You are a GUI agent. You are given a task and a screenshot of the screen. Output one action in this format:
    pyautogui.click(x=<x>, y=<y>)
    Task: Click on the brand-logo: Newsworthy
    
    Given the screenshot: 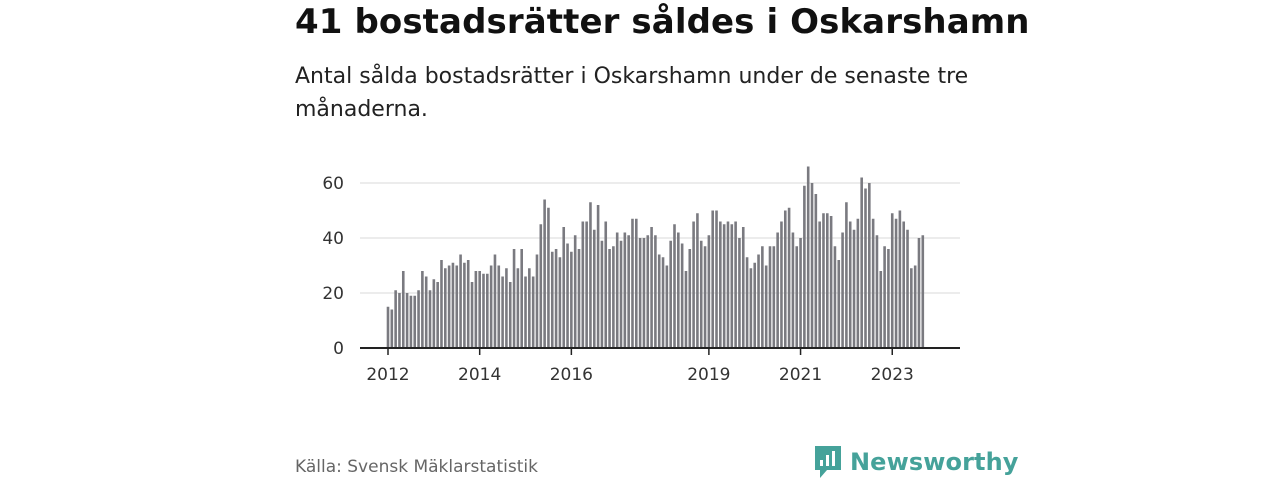 What is the action you would take?
    pyautogui.click(x=916, y=462)
    